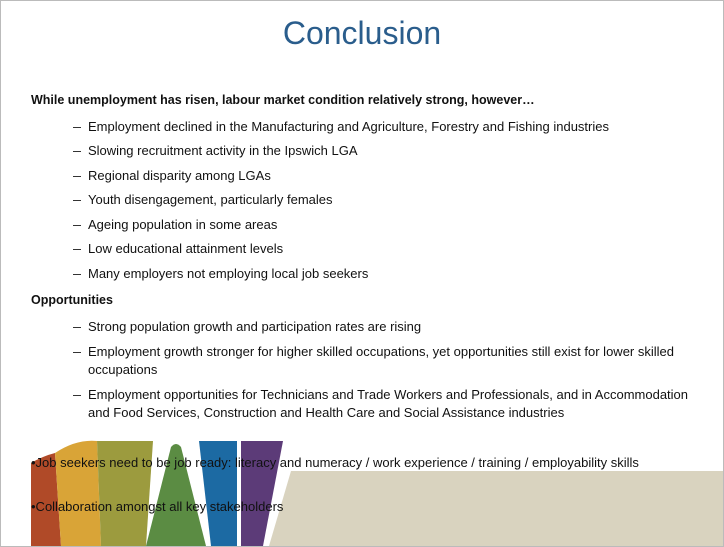 This screenshot has width=724, height=547. I want to click on section-heading: Opportunities, so click(72, 300).